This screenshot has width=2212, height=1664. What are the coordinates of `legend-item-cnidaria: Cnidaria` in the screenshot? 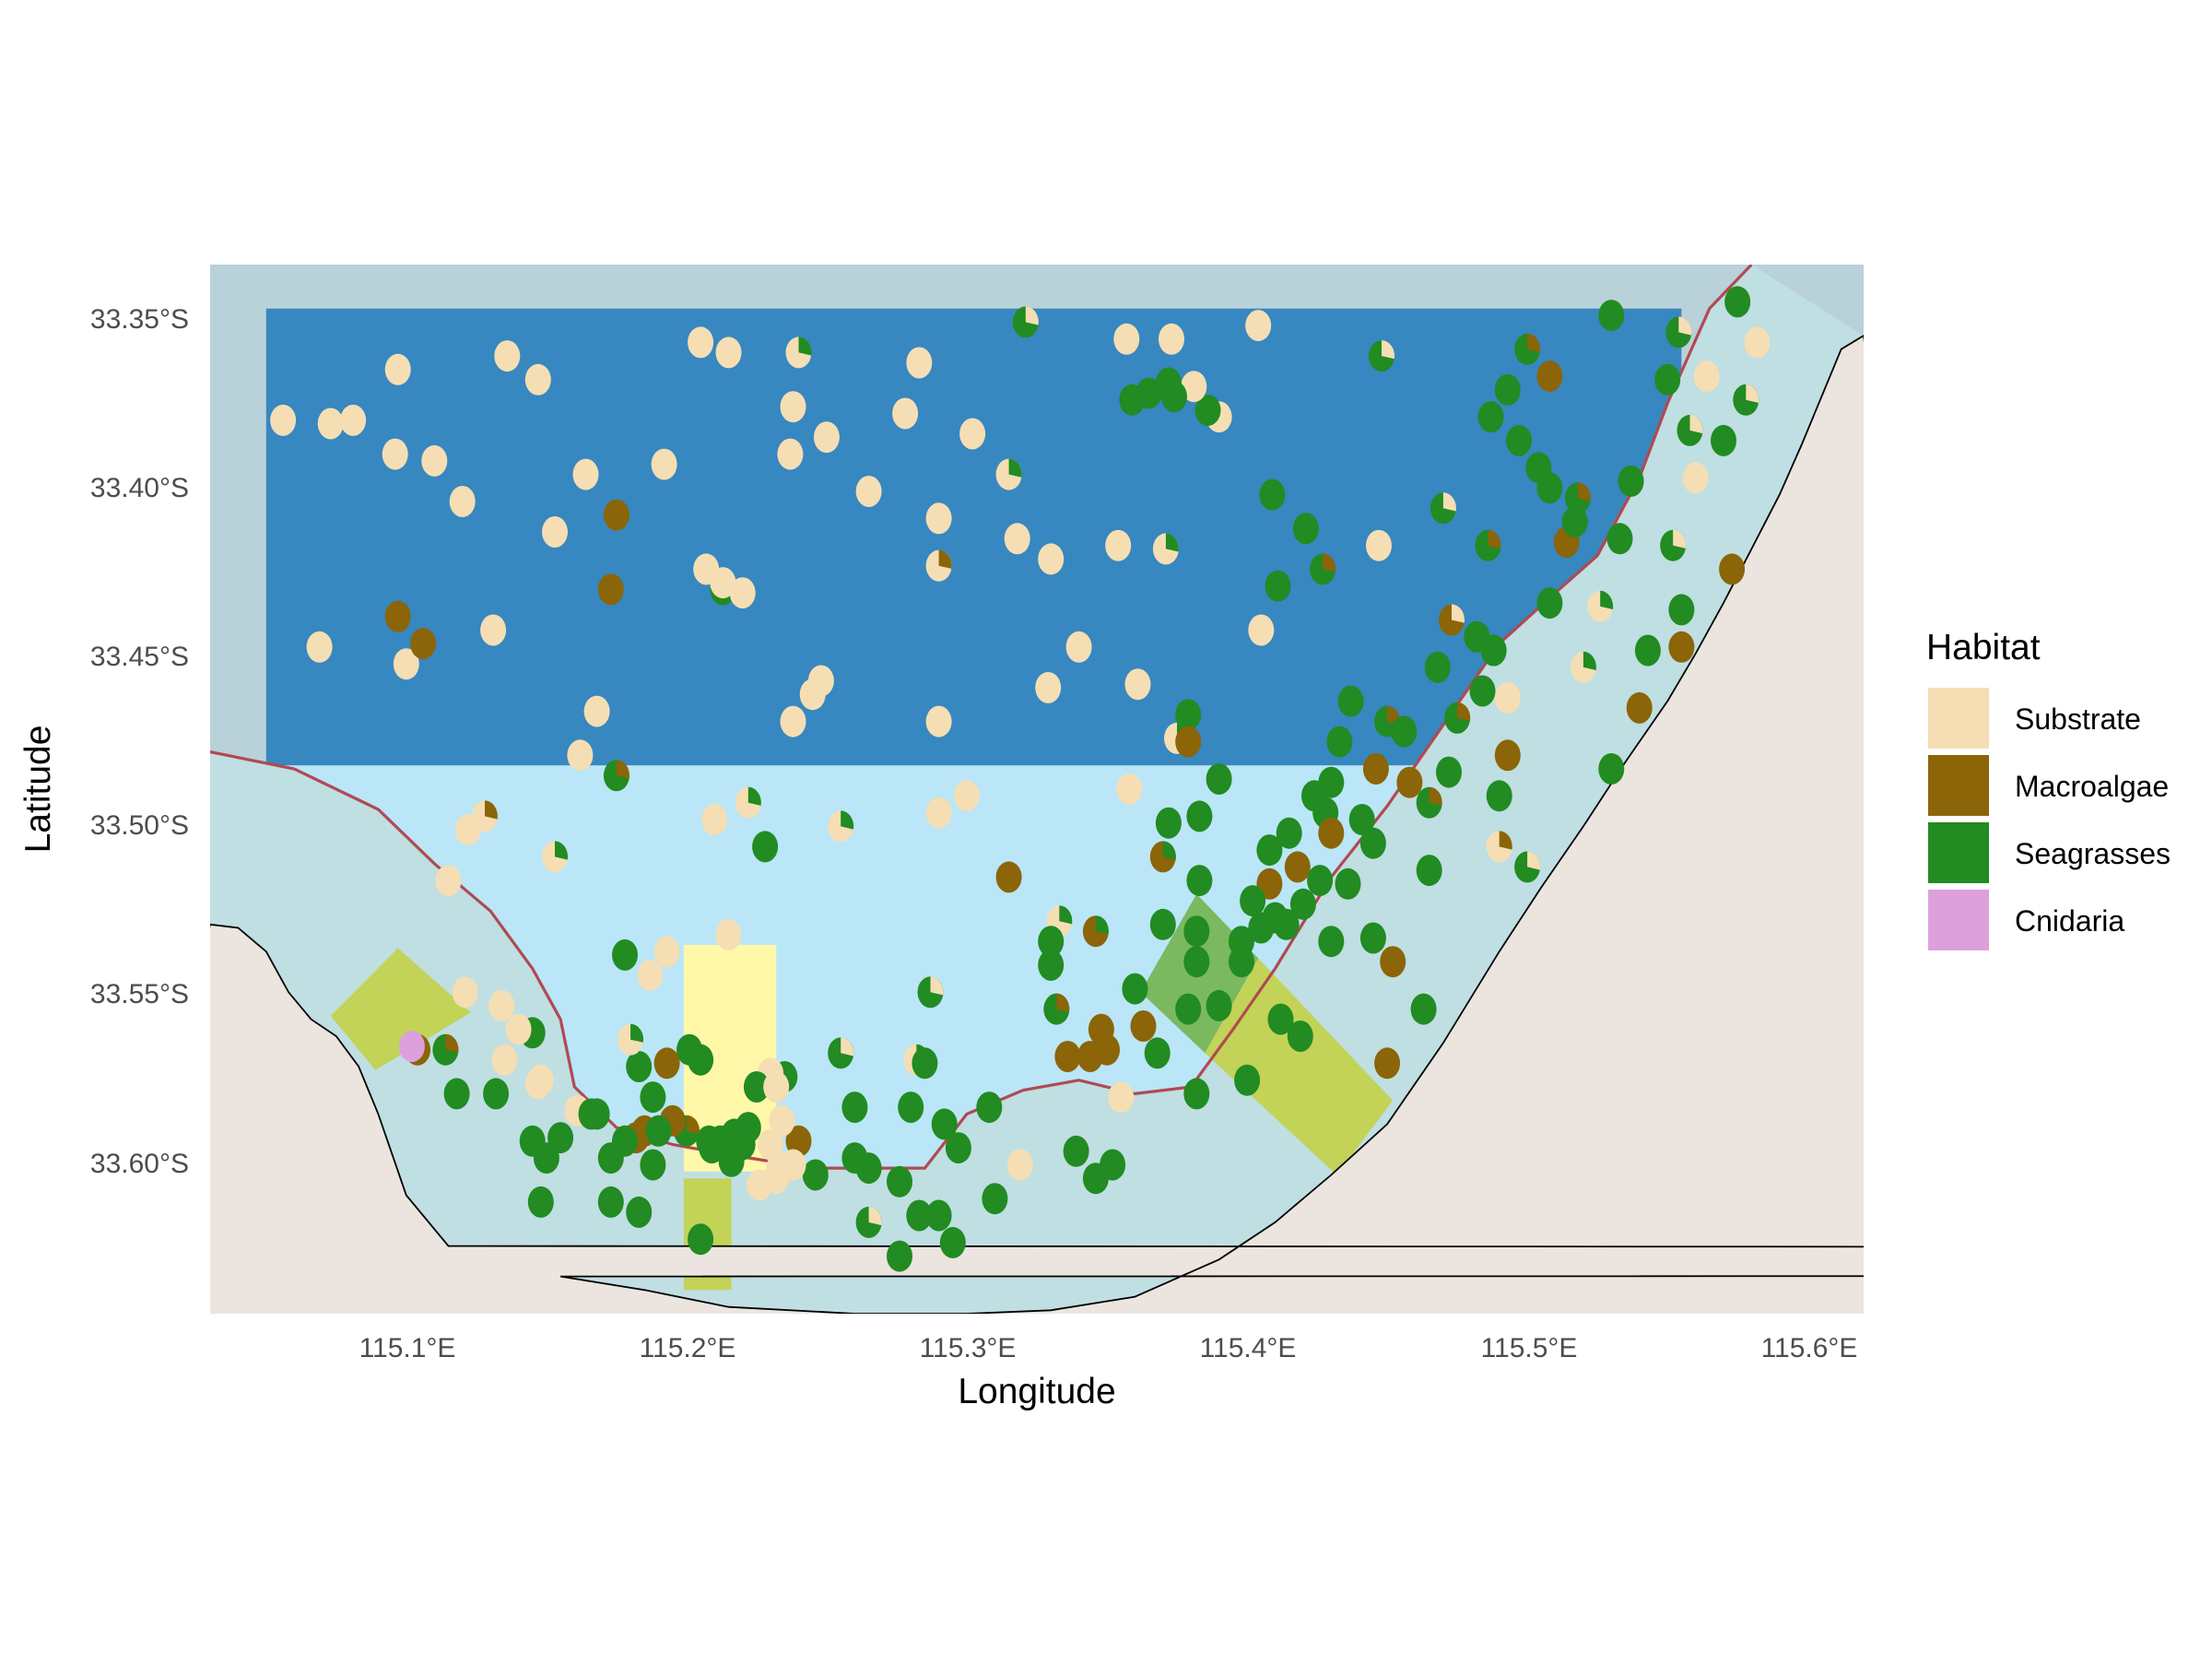 It's located at (2026, 920).